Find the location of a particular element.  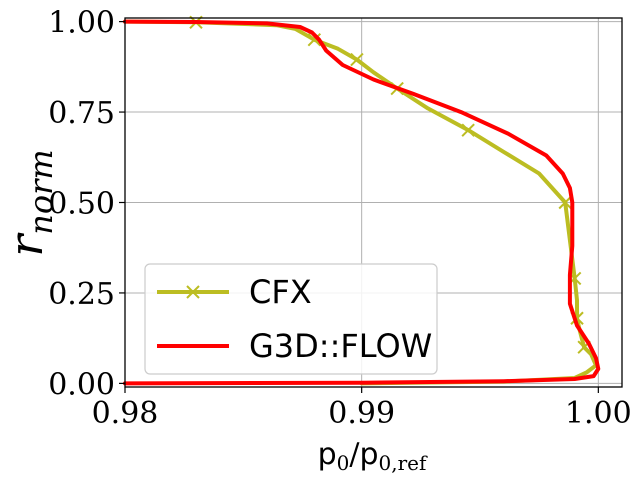

y-tick-label: 0.00 is located at coordinates (81, 384).